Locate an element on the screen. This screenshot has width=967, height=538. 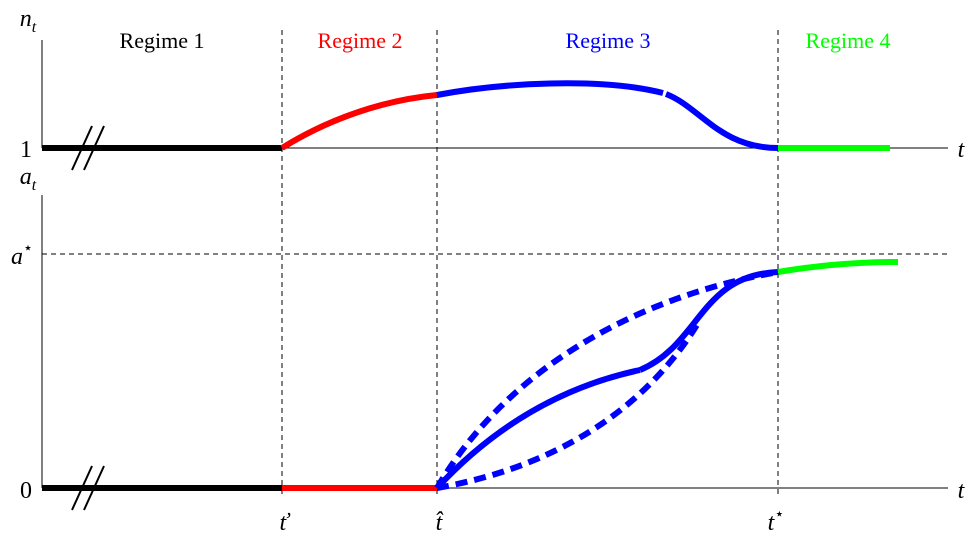
tick-t-check: ť is located at coordinates (285, 523).